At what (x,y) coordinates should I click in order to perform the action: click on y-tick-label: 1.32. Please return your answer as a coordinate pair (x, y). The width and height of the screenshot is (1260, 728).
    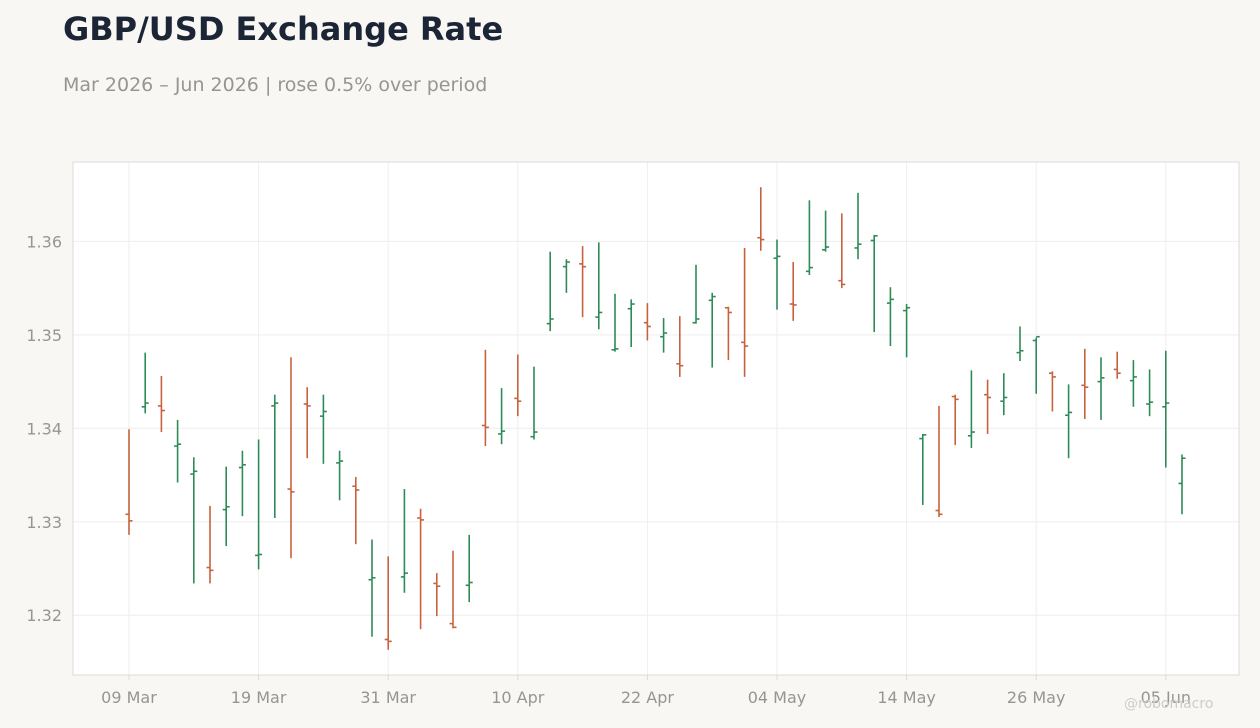
    Looking at the image, I should click on (44, 615).